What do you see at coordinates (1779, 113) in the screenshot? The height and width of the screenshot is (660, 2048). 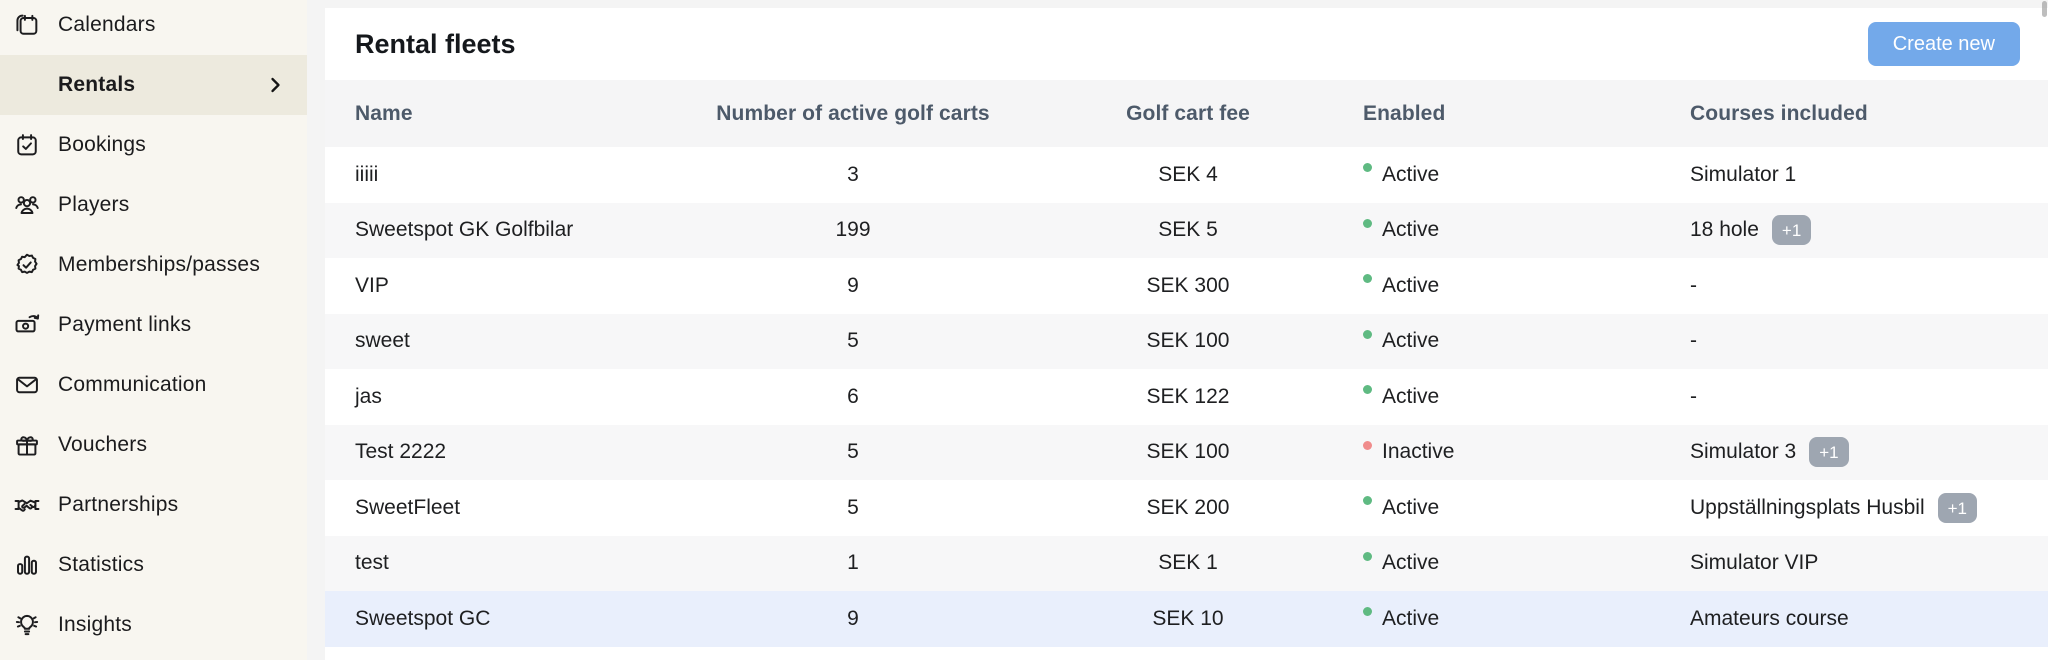 I see `column-header-courses: Courses included` at bounding box center [1779, 113].